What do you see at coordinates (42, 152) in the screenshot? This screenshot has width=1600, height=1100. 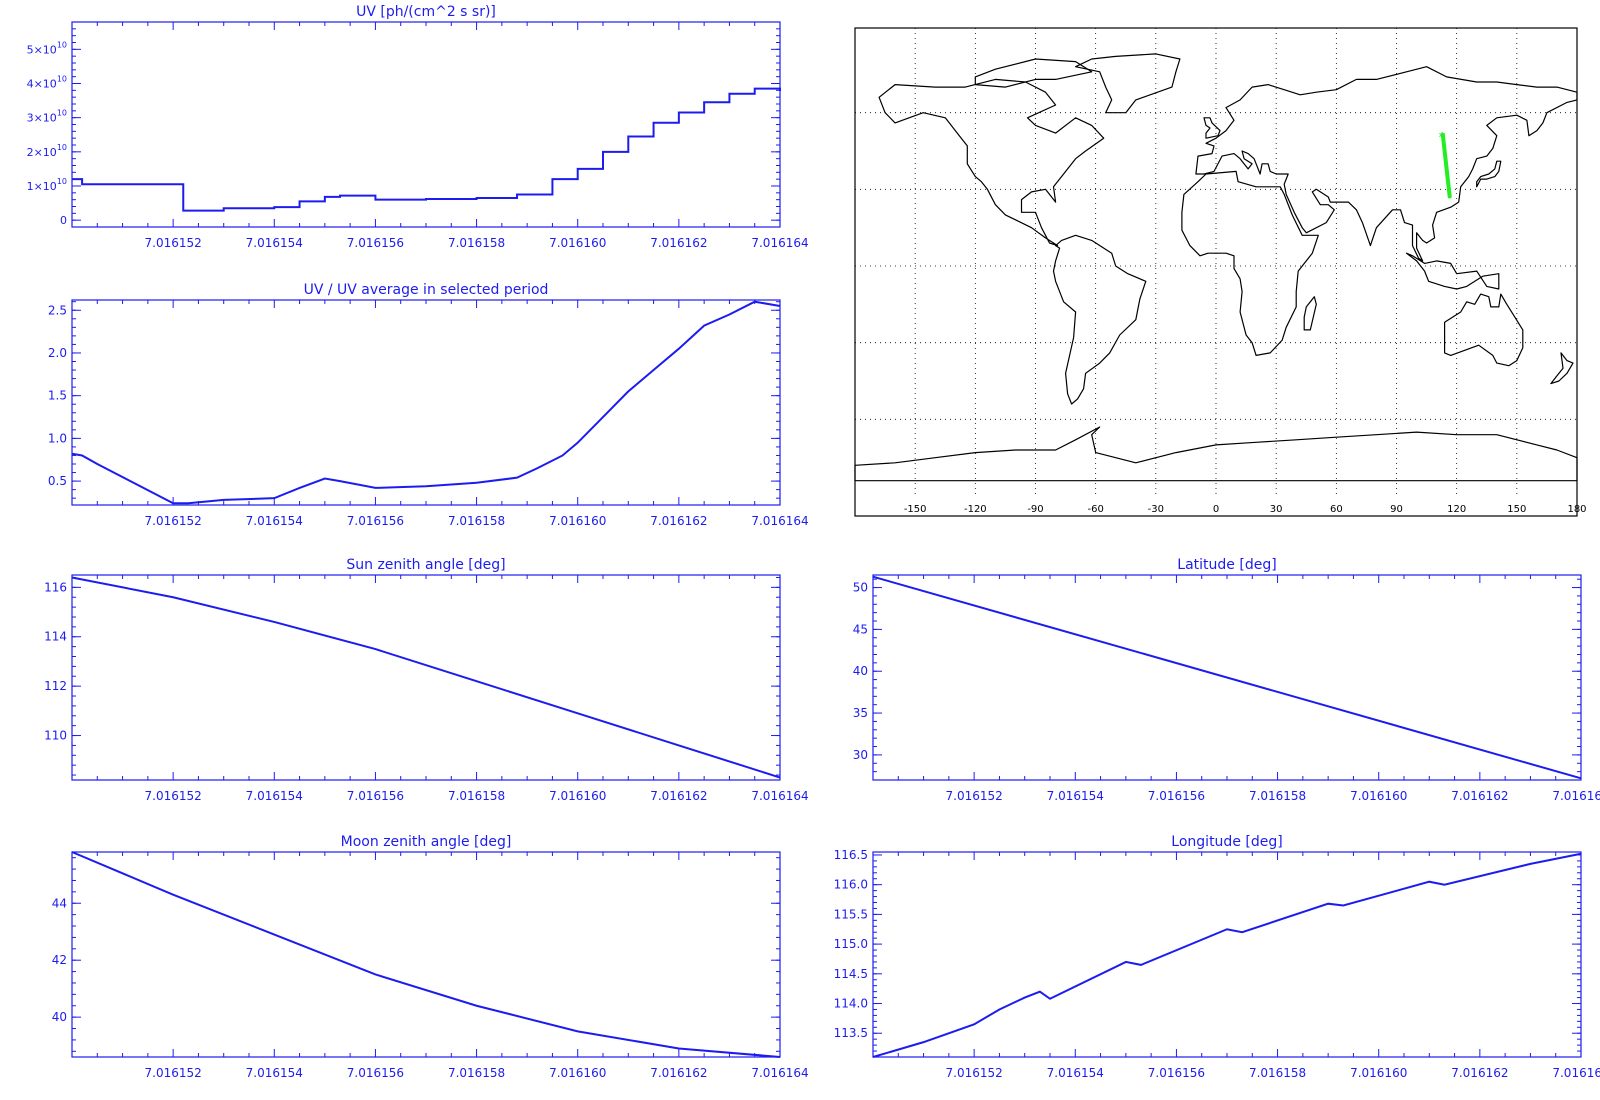 I see `y-tick-base: 2×10` at bounding box center [42, 152].